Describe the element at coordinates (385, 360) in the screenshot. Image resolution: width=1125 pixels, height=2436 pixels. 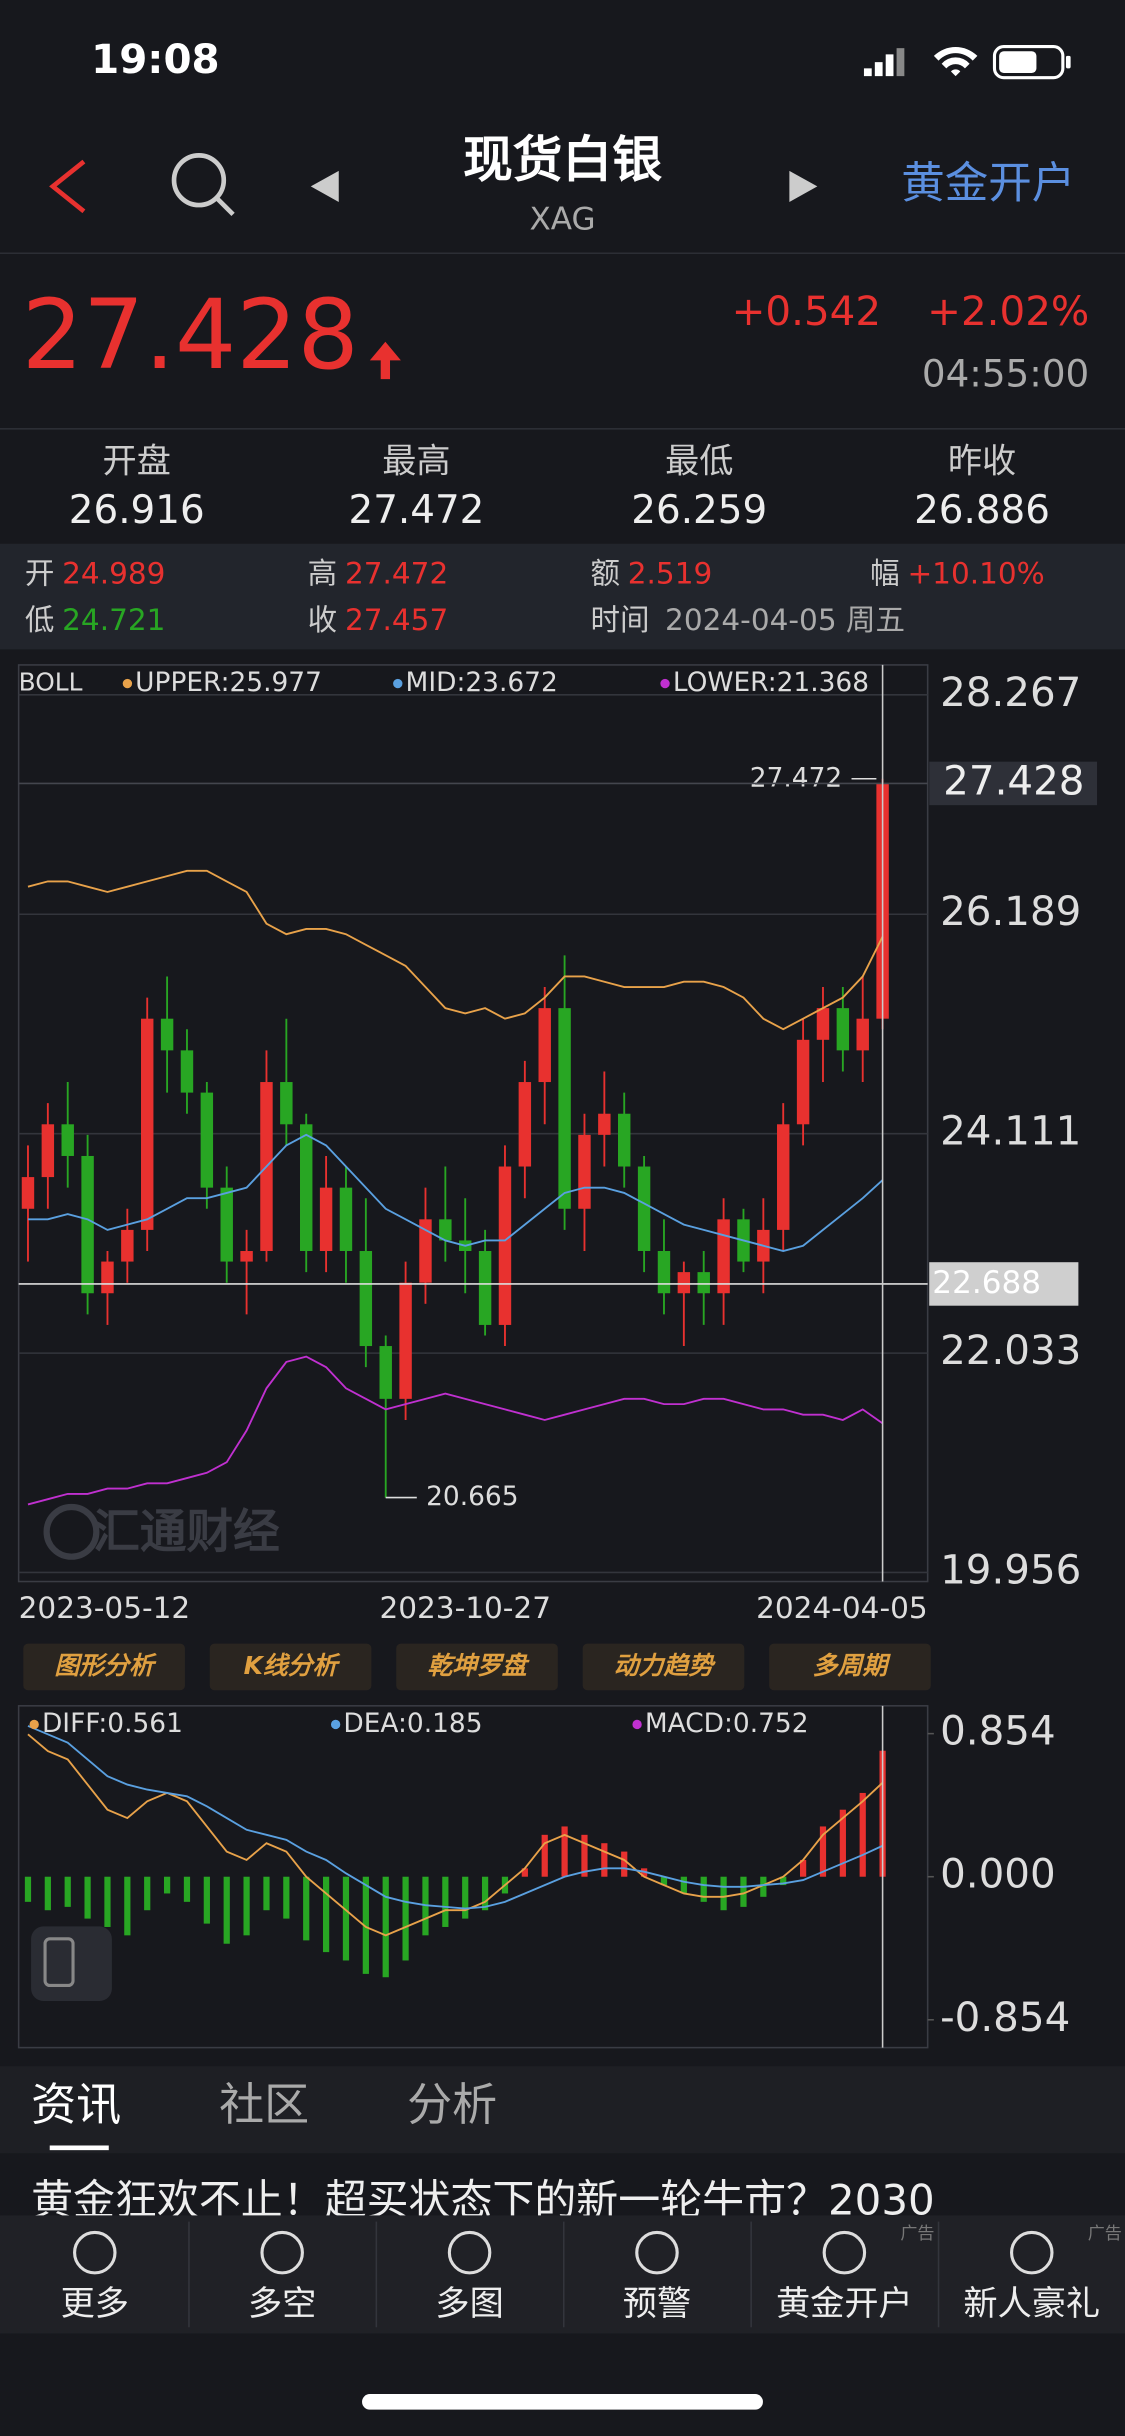
I see `up-arrow` at that location.